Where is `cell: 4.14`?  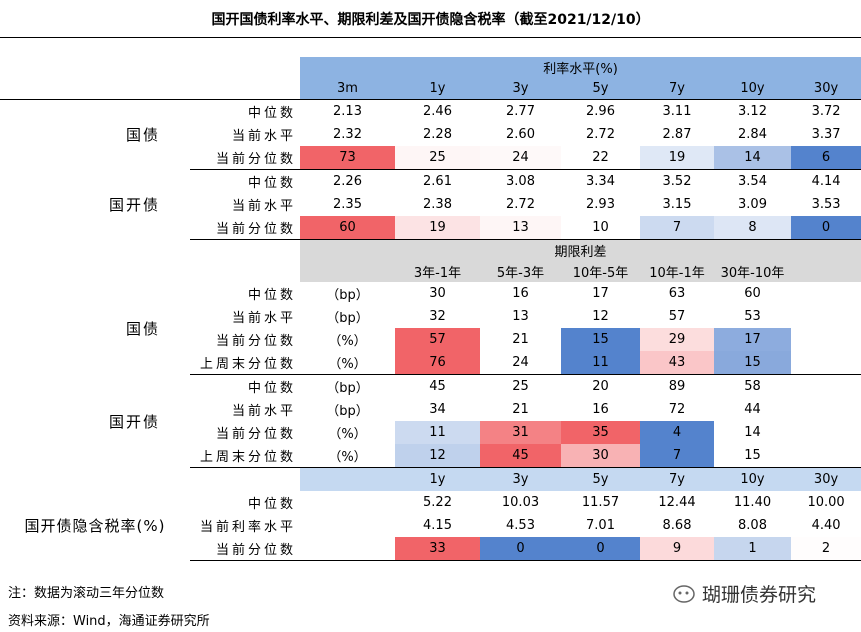 cell: 4.14 is located at coordinates (826, 181).